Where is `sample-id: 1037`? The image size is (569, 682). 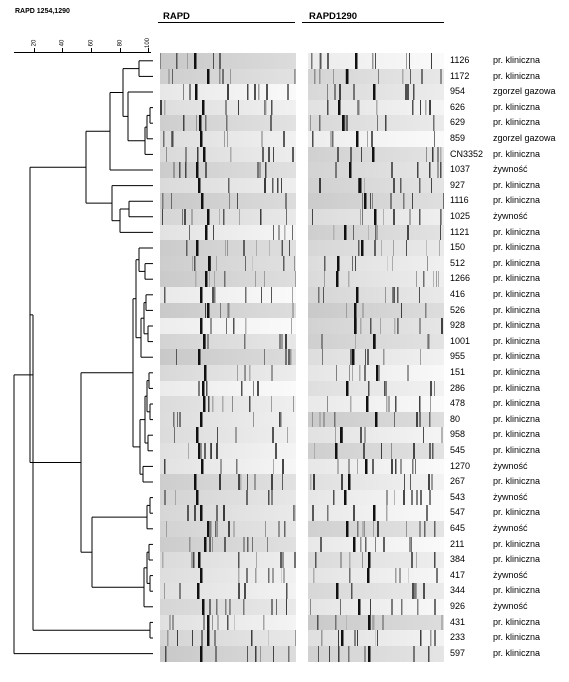 sample-id: 1037 is located at coordinates (460, 169).